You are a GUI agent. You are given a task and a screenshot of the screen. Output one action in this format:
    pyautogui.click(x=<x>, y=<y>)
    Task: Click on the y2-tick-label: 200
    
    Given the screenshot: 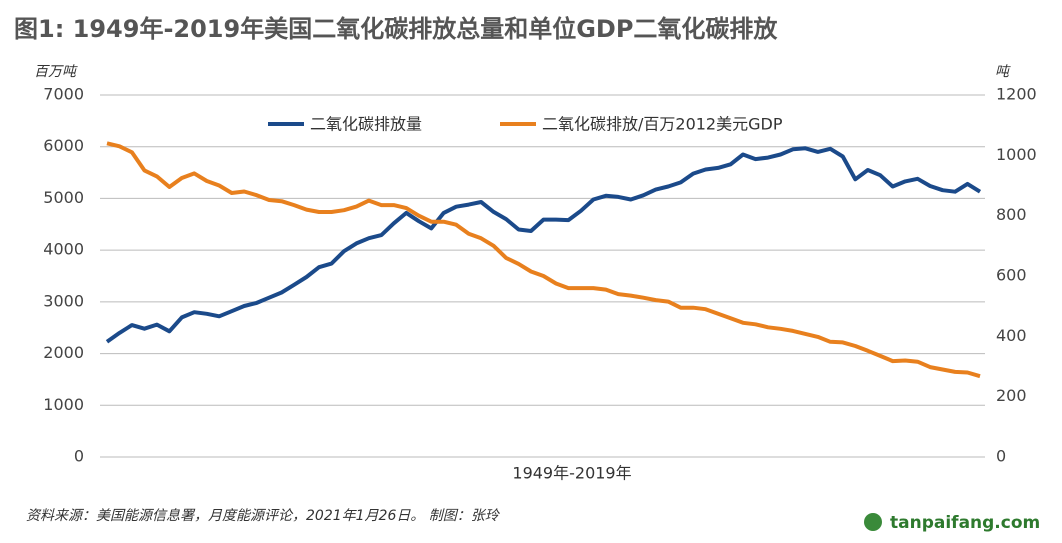 What is the action you would take?
    pyautogui.click(x=1011, y=395)
    